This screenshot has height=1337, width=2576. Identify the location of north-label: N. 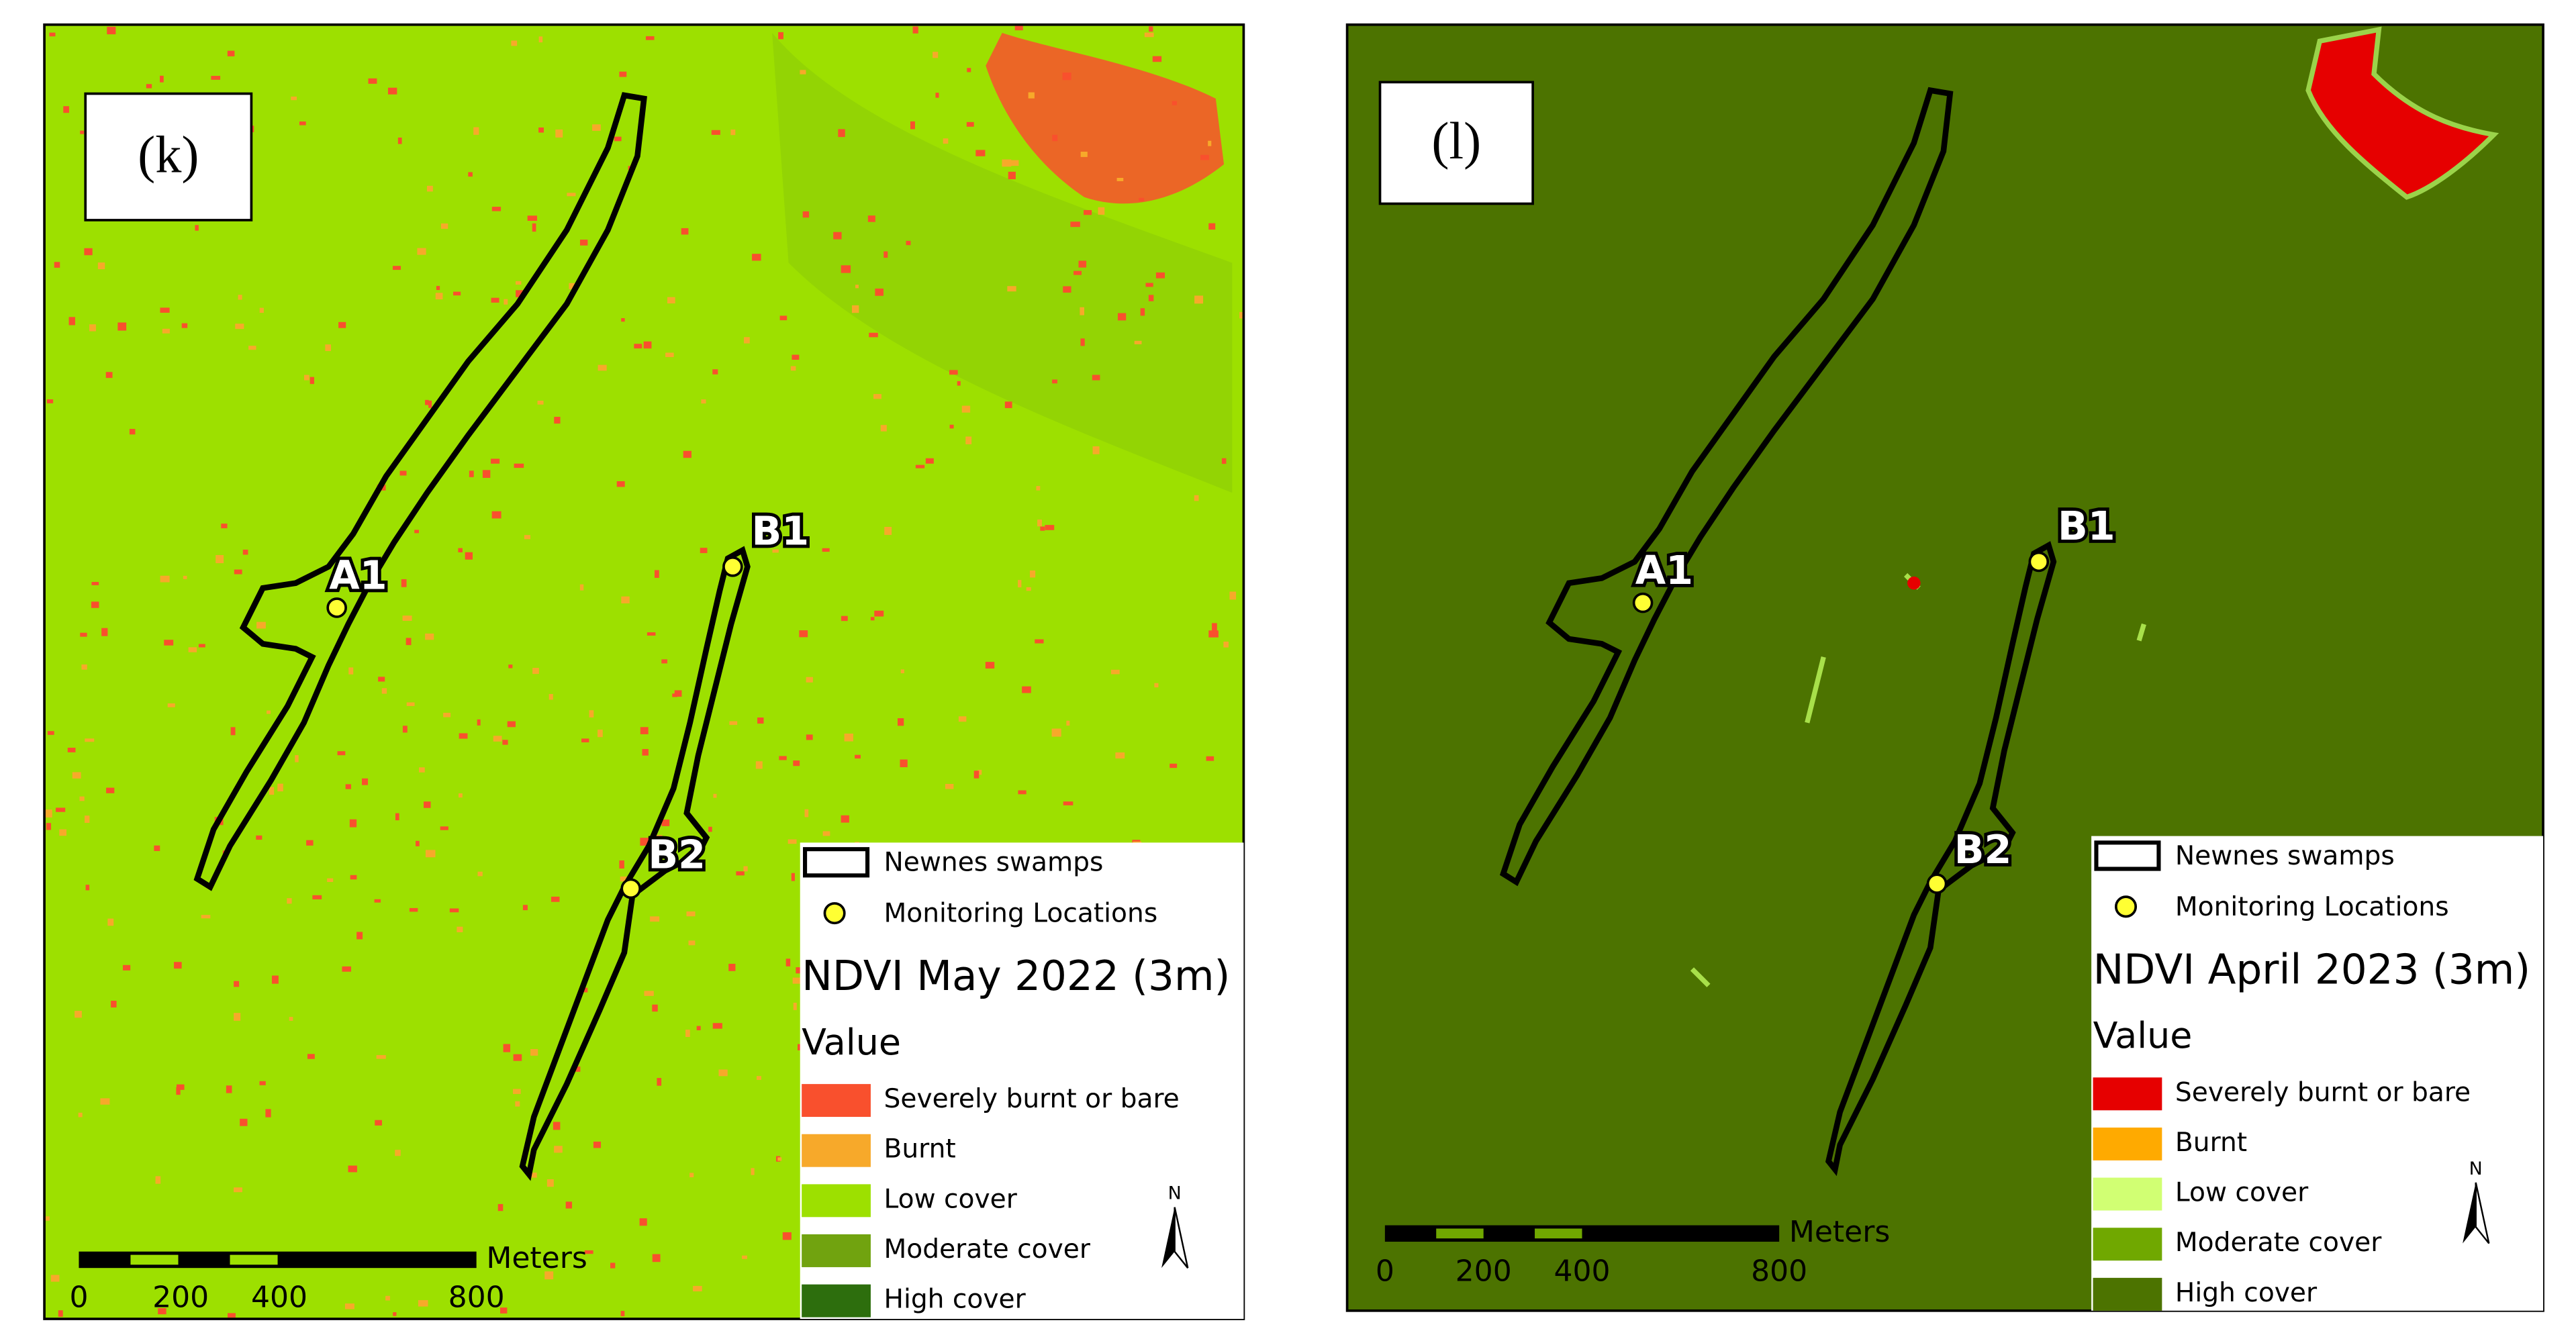
(1175, 1193).